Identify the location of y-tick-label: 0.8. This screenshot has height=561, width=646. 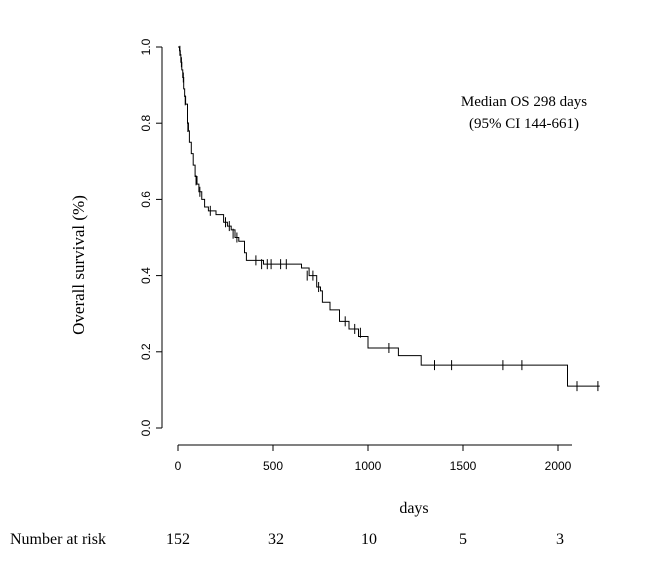
(146, 123).